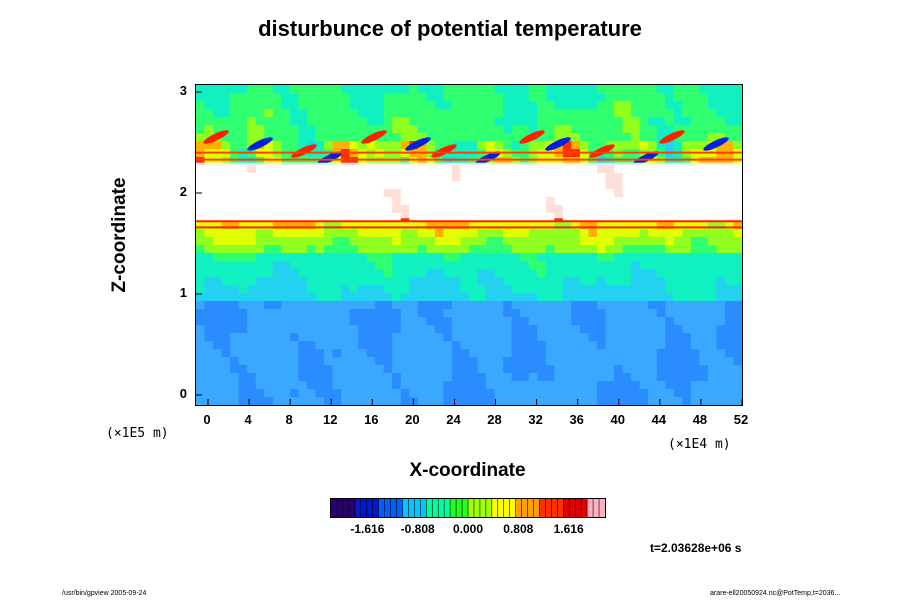 The height and width of the screenshot is (600, 900). I want to click on x-tick-label: 4, so click(248, 419).